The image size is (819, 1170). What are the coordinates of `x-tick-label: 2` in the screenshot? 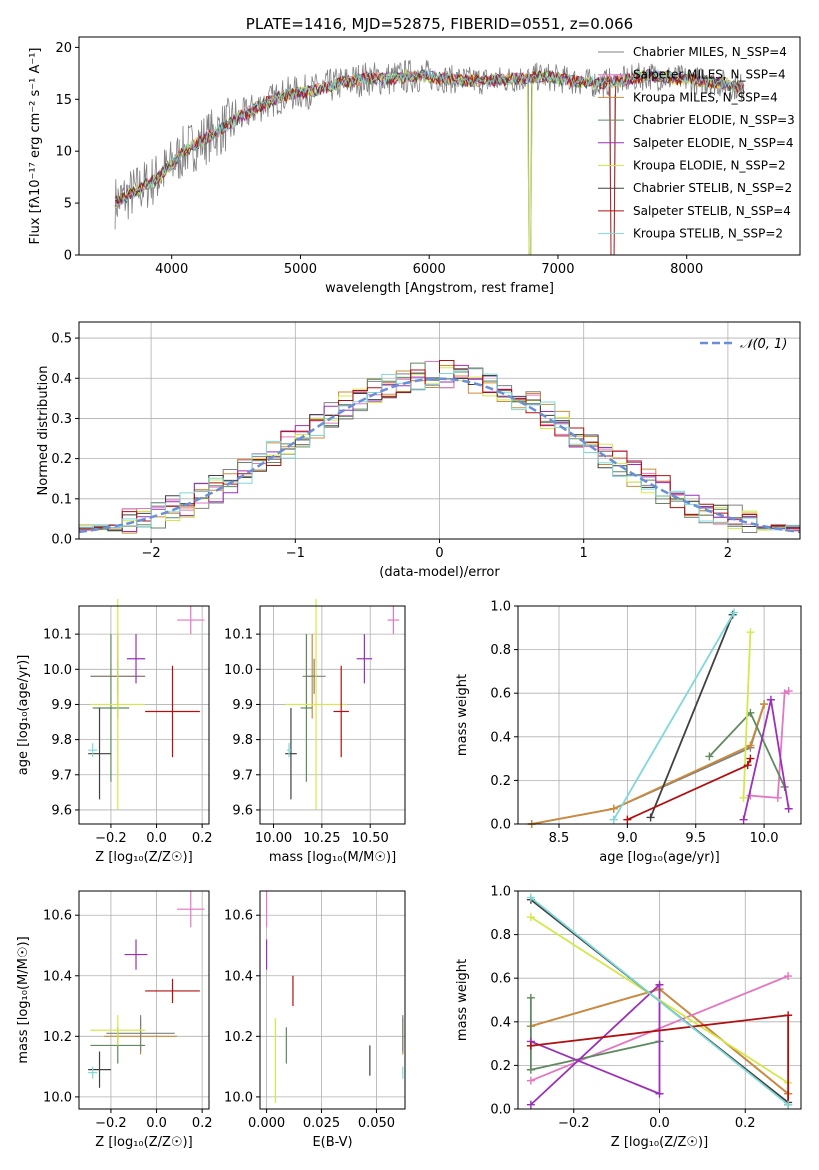 It's located at (728, 553).